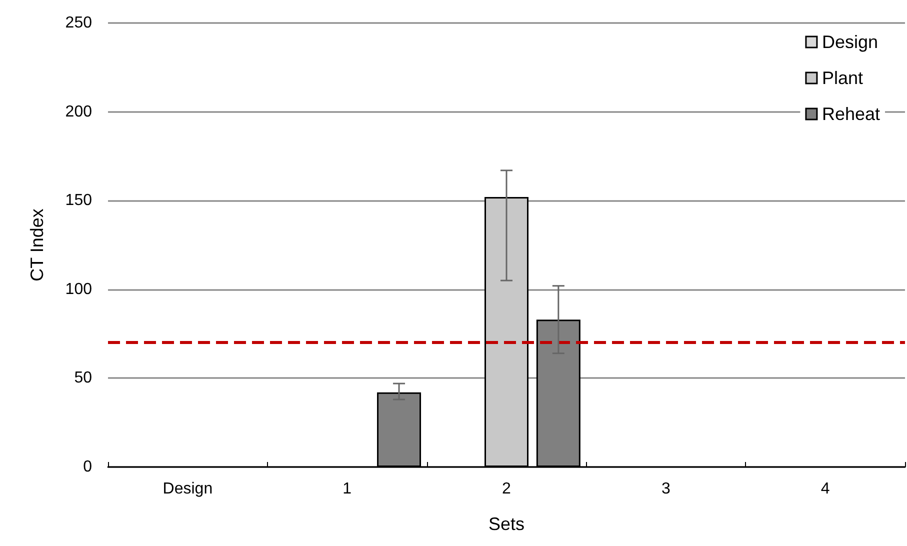 This screenshot has width=907, height=546. What do you see at coordinates (87, 467) in the screenshot?
I see `y-tick-label: 0` at bounding box center [87, 467].